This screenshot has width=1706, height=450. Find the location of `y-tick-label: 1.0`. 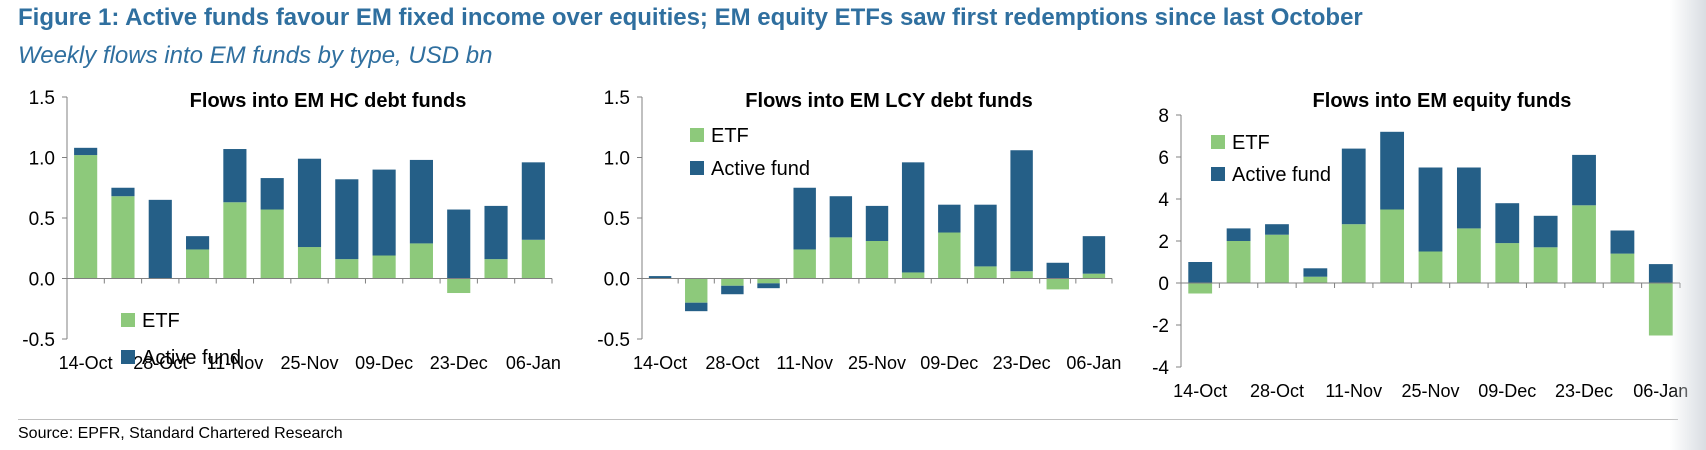

y-tick-label: 1.0 is located at coordinates (42, 159).